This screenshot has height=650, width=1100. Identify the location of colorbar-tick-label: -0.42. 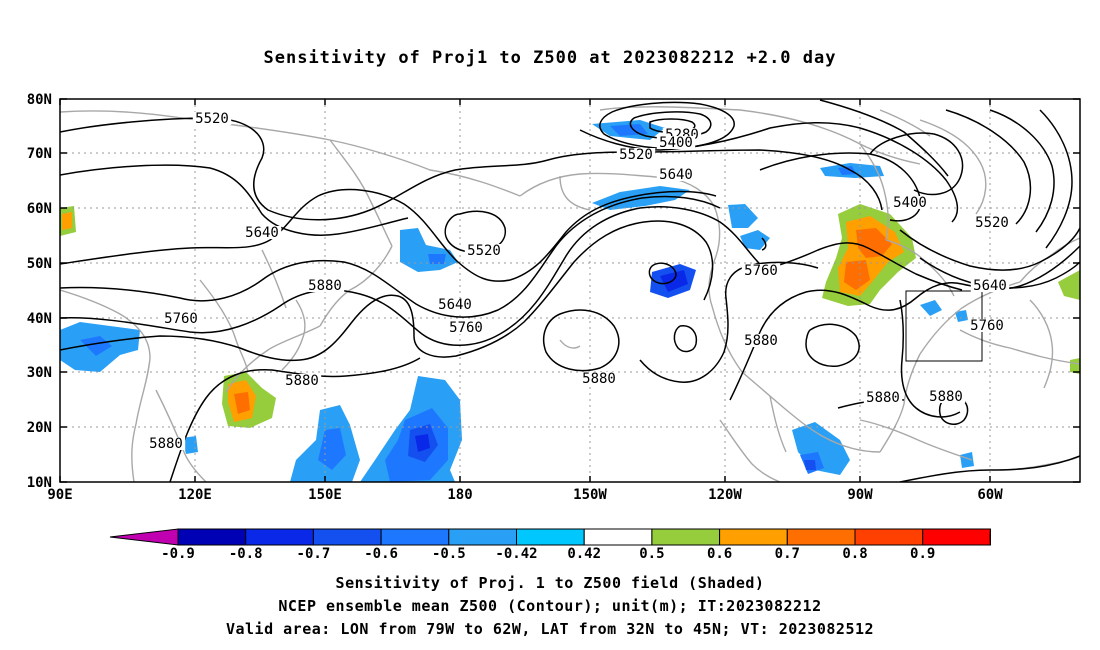
(516, 554).